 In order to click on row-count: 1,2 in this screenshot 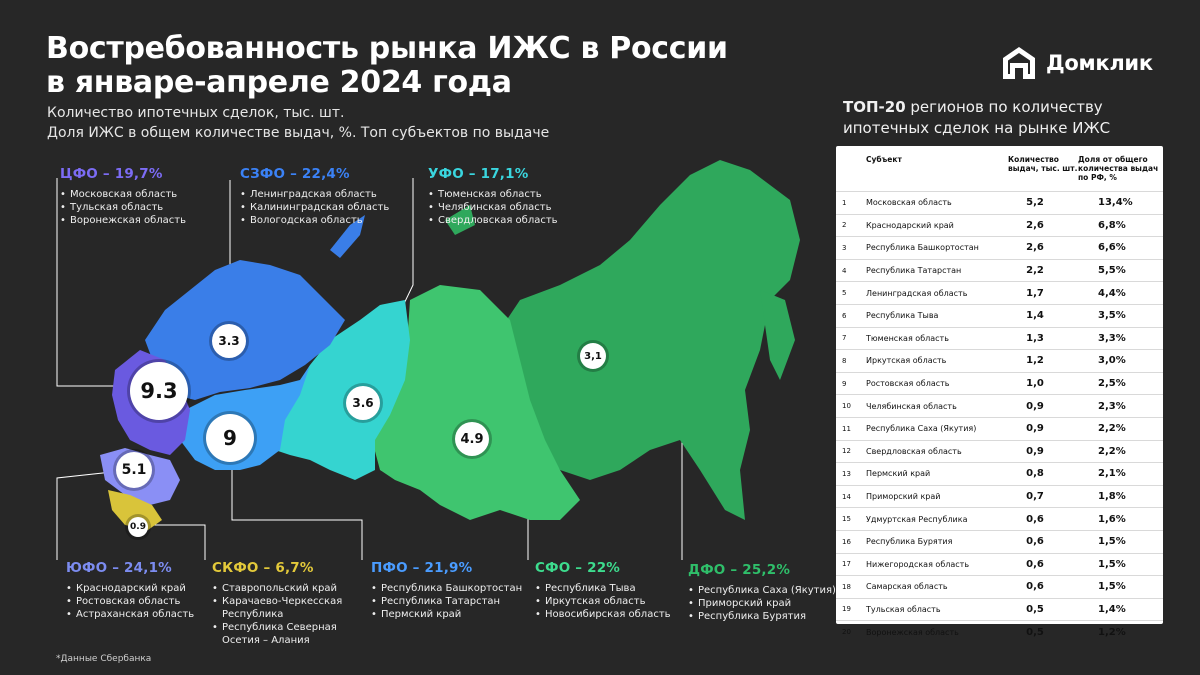, I will do `click(1035, 361)`.